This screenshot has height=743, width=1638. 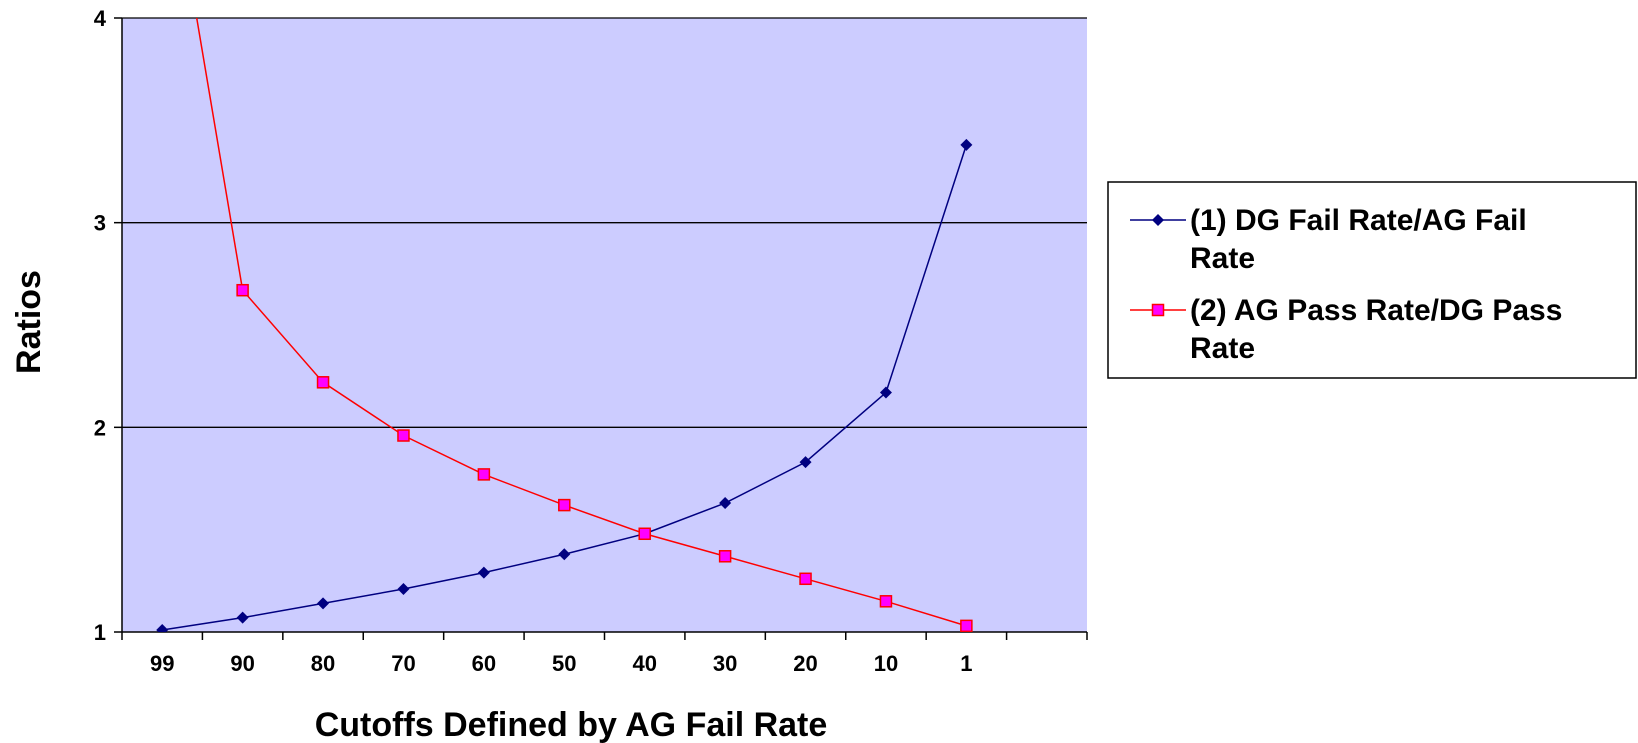 I want to click on legend-item-1: (1) DG Fail Rate/AG Fail Rate, so click(x=1328, y=239).